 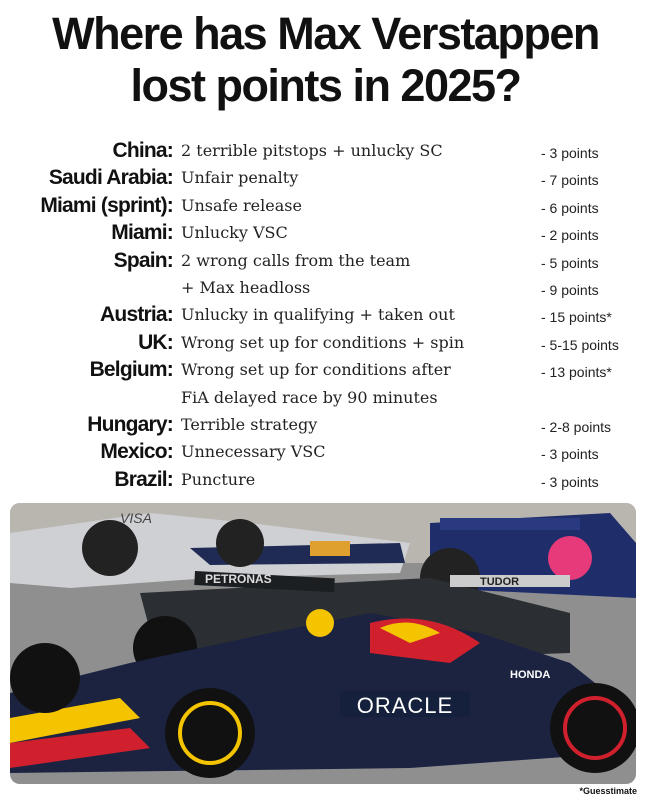 I want to click on race-name: China:, so click(x=142, y=150).